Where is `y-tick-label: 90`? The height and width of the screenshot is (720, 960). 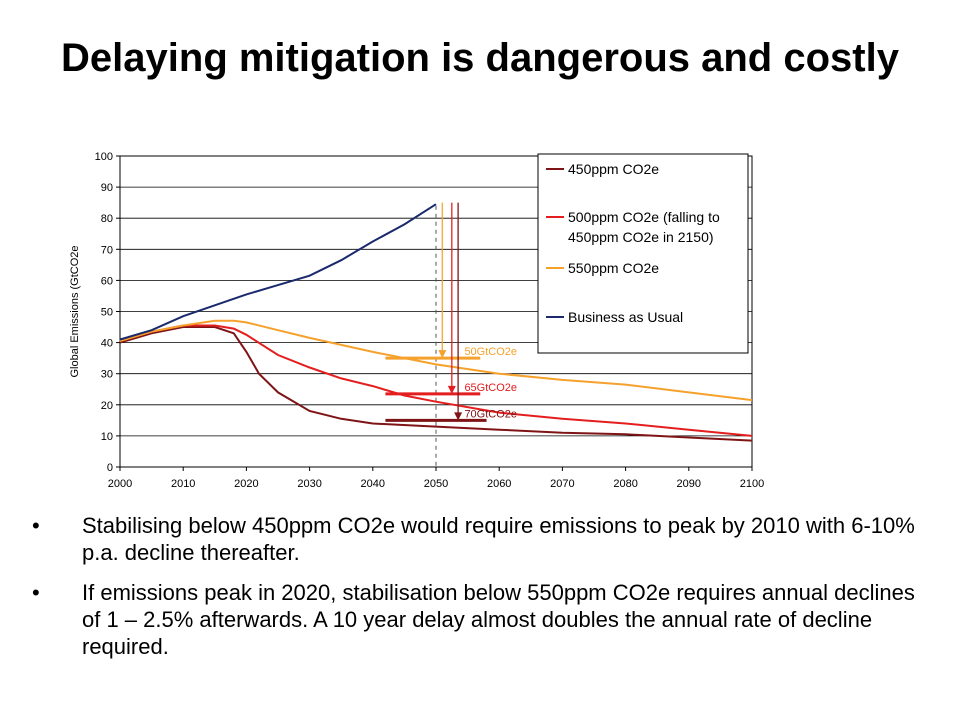 y-tick-label: 90 is located at coordinates (107, 188).